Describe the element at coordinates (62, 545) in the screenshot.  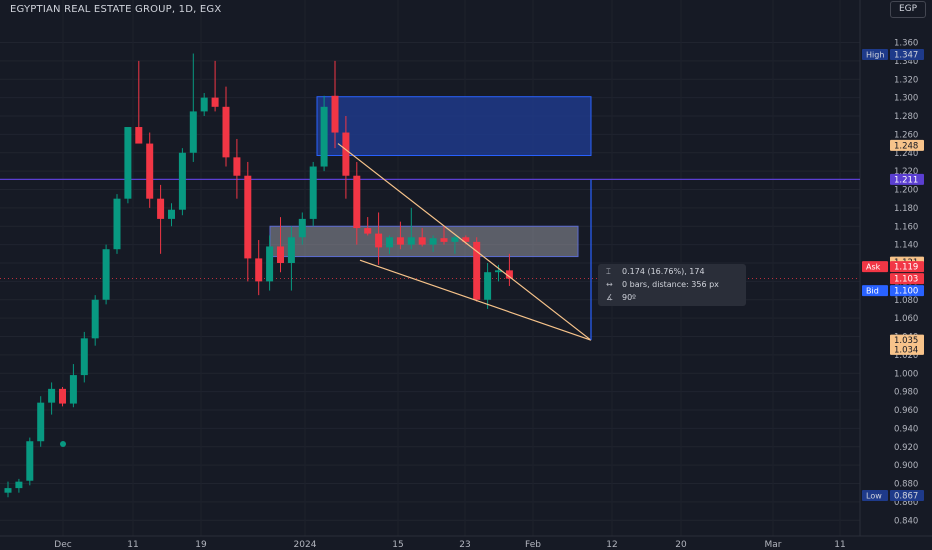
I see `x-tick-label: Dec` at that location.